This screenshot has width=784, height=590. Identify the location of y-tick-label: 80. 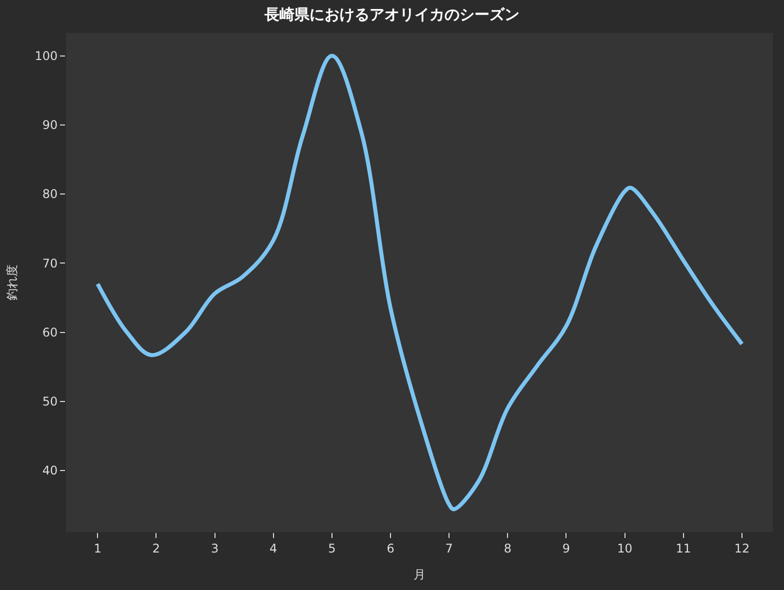
(50, 194).